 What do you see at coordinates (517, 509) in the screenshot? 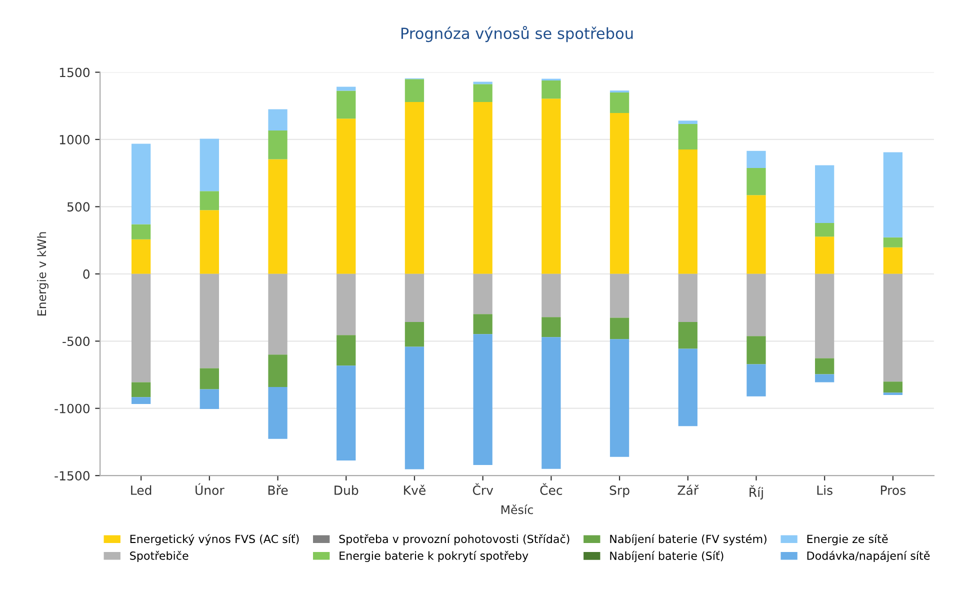
I see `x-axis-title: Měsíc` at bounding box center [517, 509].